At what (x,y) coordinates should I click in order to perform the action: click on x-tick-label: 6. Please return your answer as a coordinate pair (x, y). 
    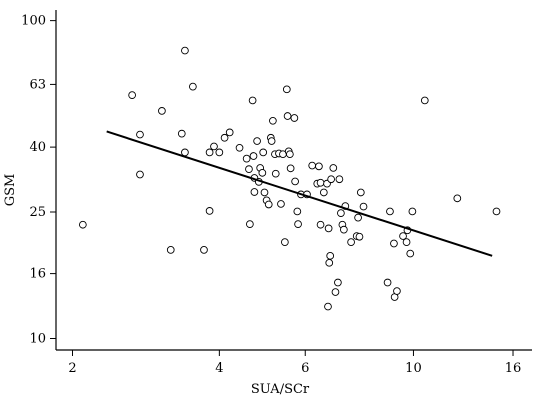
    Looking at the image, I should click on (305, 368).